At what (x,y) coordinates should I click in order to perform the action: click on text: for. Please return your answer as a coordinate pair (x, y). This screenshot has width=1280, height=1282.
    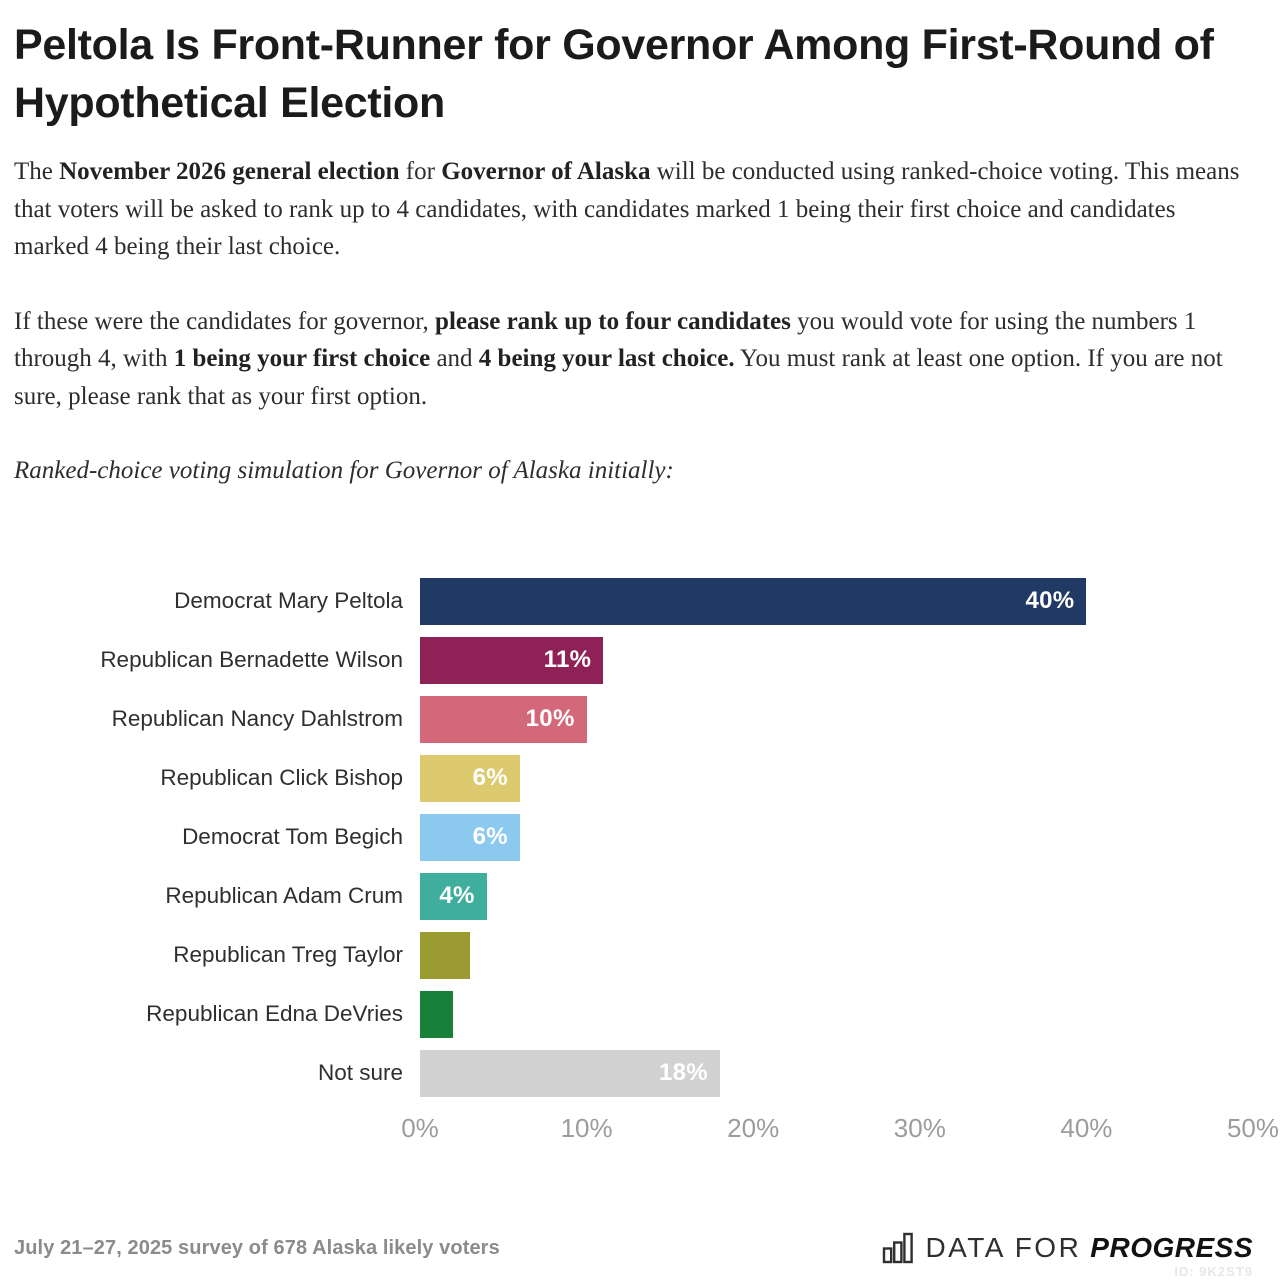
    Looking at the image, I should click on (420, 172).